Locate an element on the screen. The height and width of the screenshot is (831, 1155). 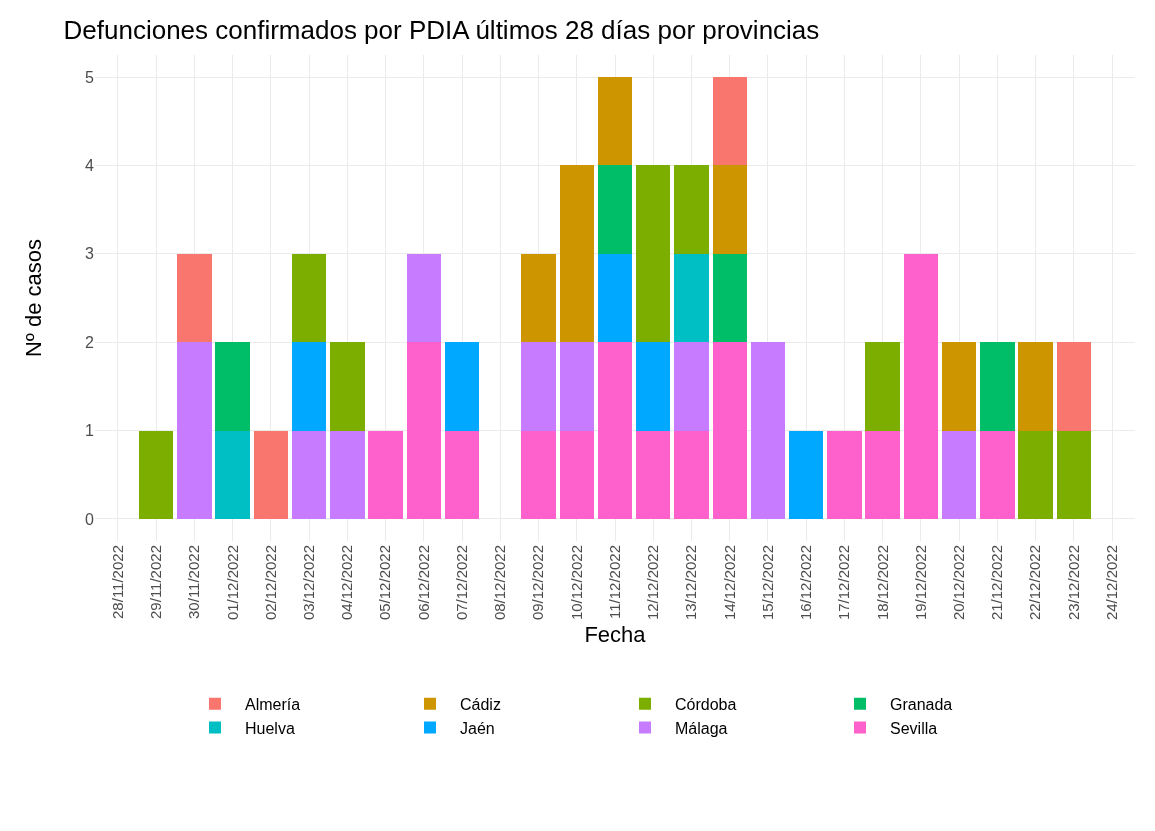
y-tick-label: 0 is located at coordinates (90, 519).